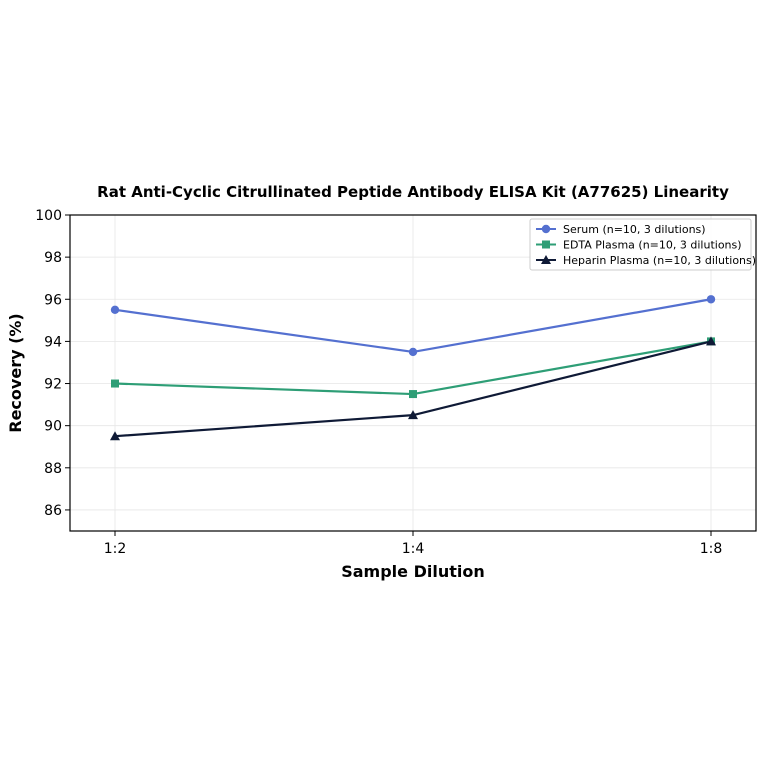 This screenshot has height=764, width=764. Describe the element at coordinates (53, 427) in the screenshot. I see `y-tick-label: 90` at that location.